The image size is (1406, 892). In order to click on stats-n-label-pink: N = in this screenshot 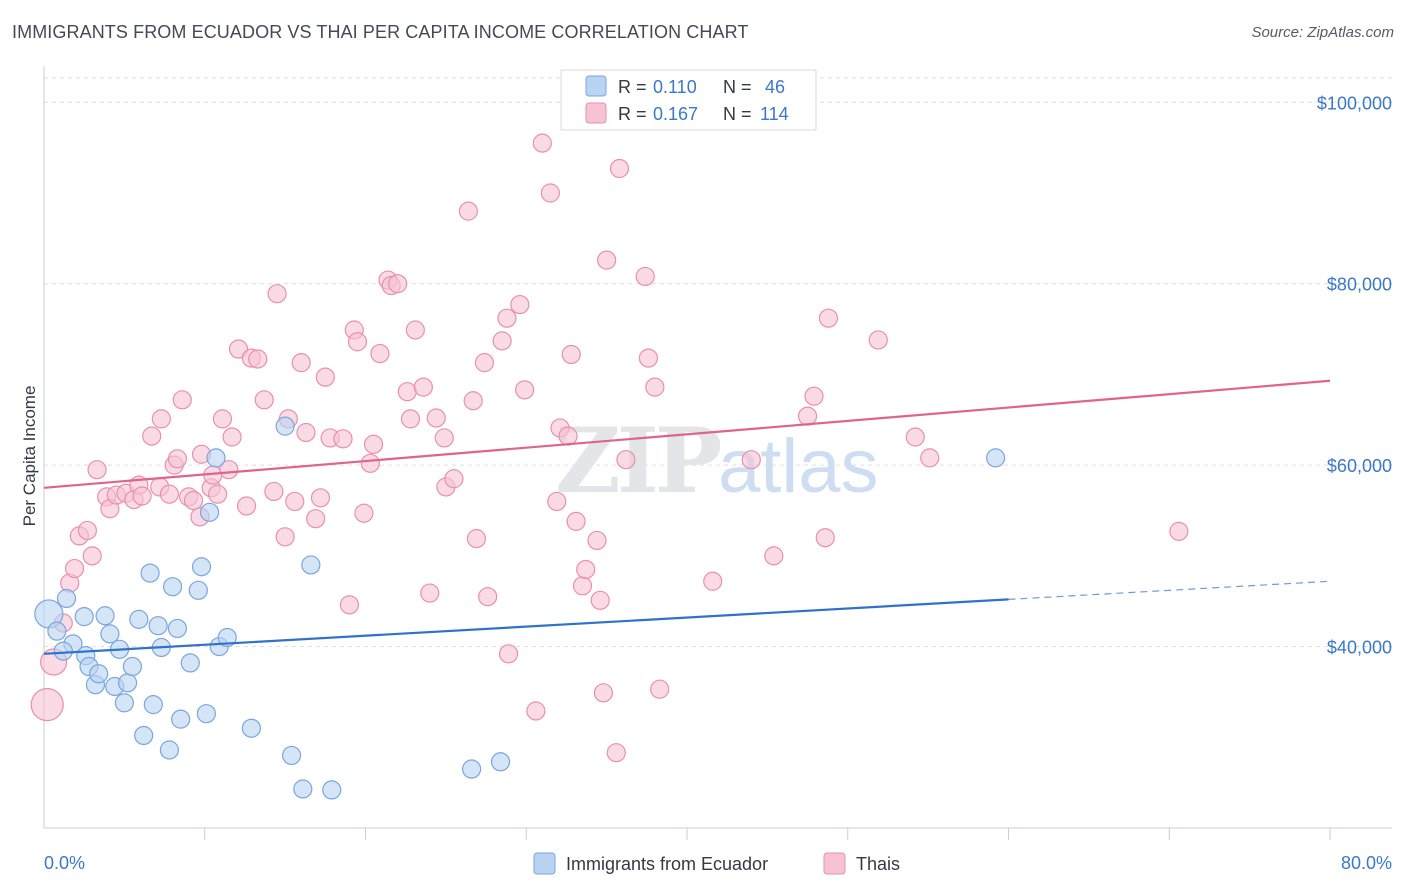, I will do `click(737, 114)`.